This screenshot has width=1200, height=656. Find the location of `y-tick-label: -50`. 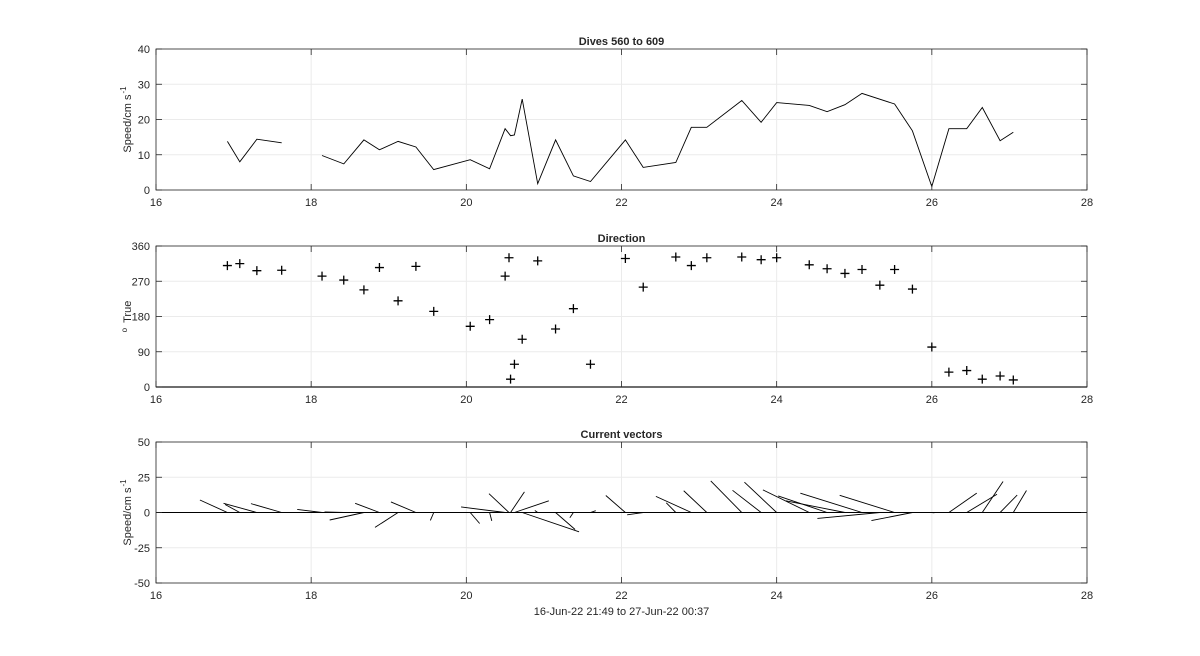

y-tick-label: -50 is located at coordinates (142, 584).